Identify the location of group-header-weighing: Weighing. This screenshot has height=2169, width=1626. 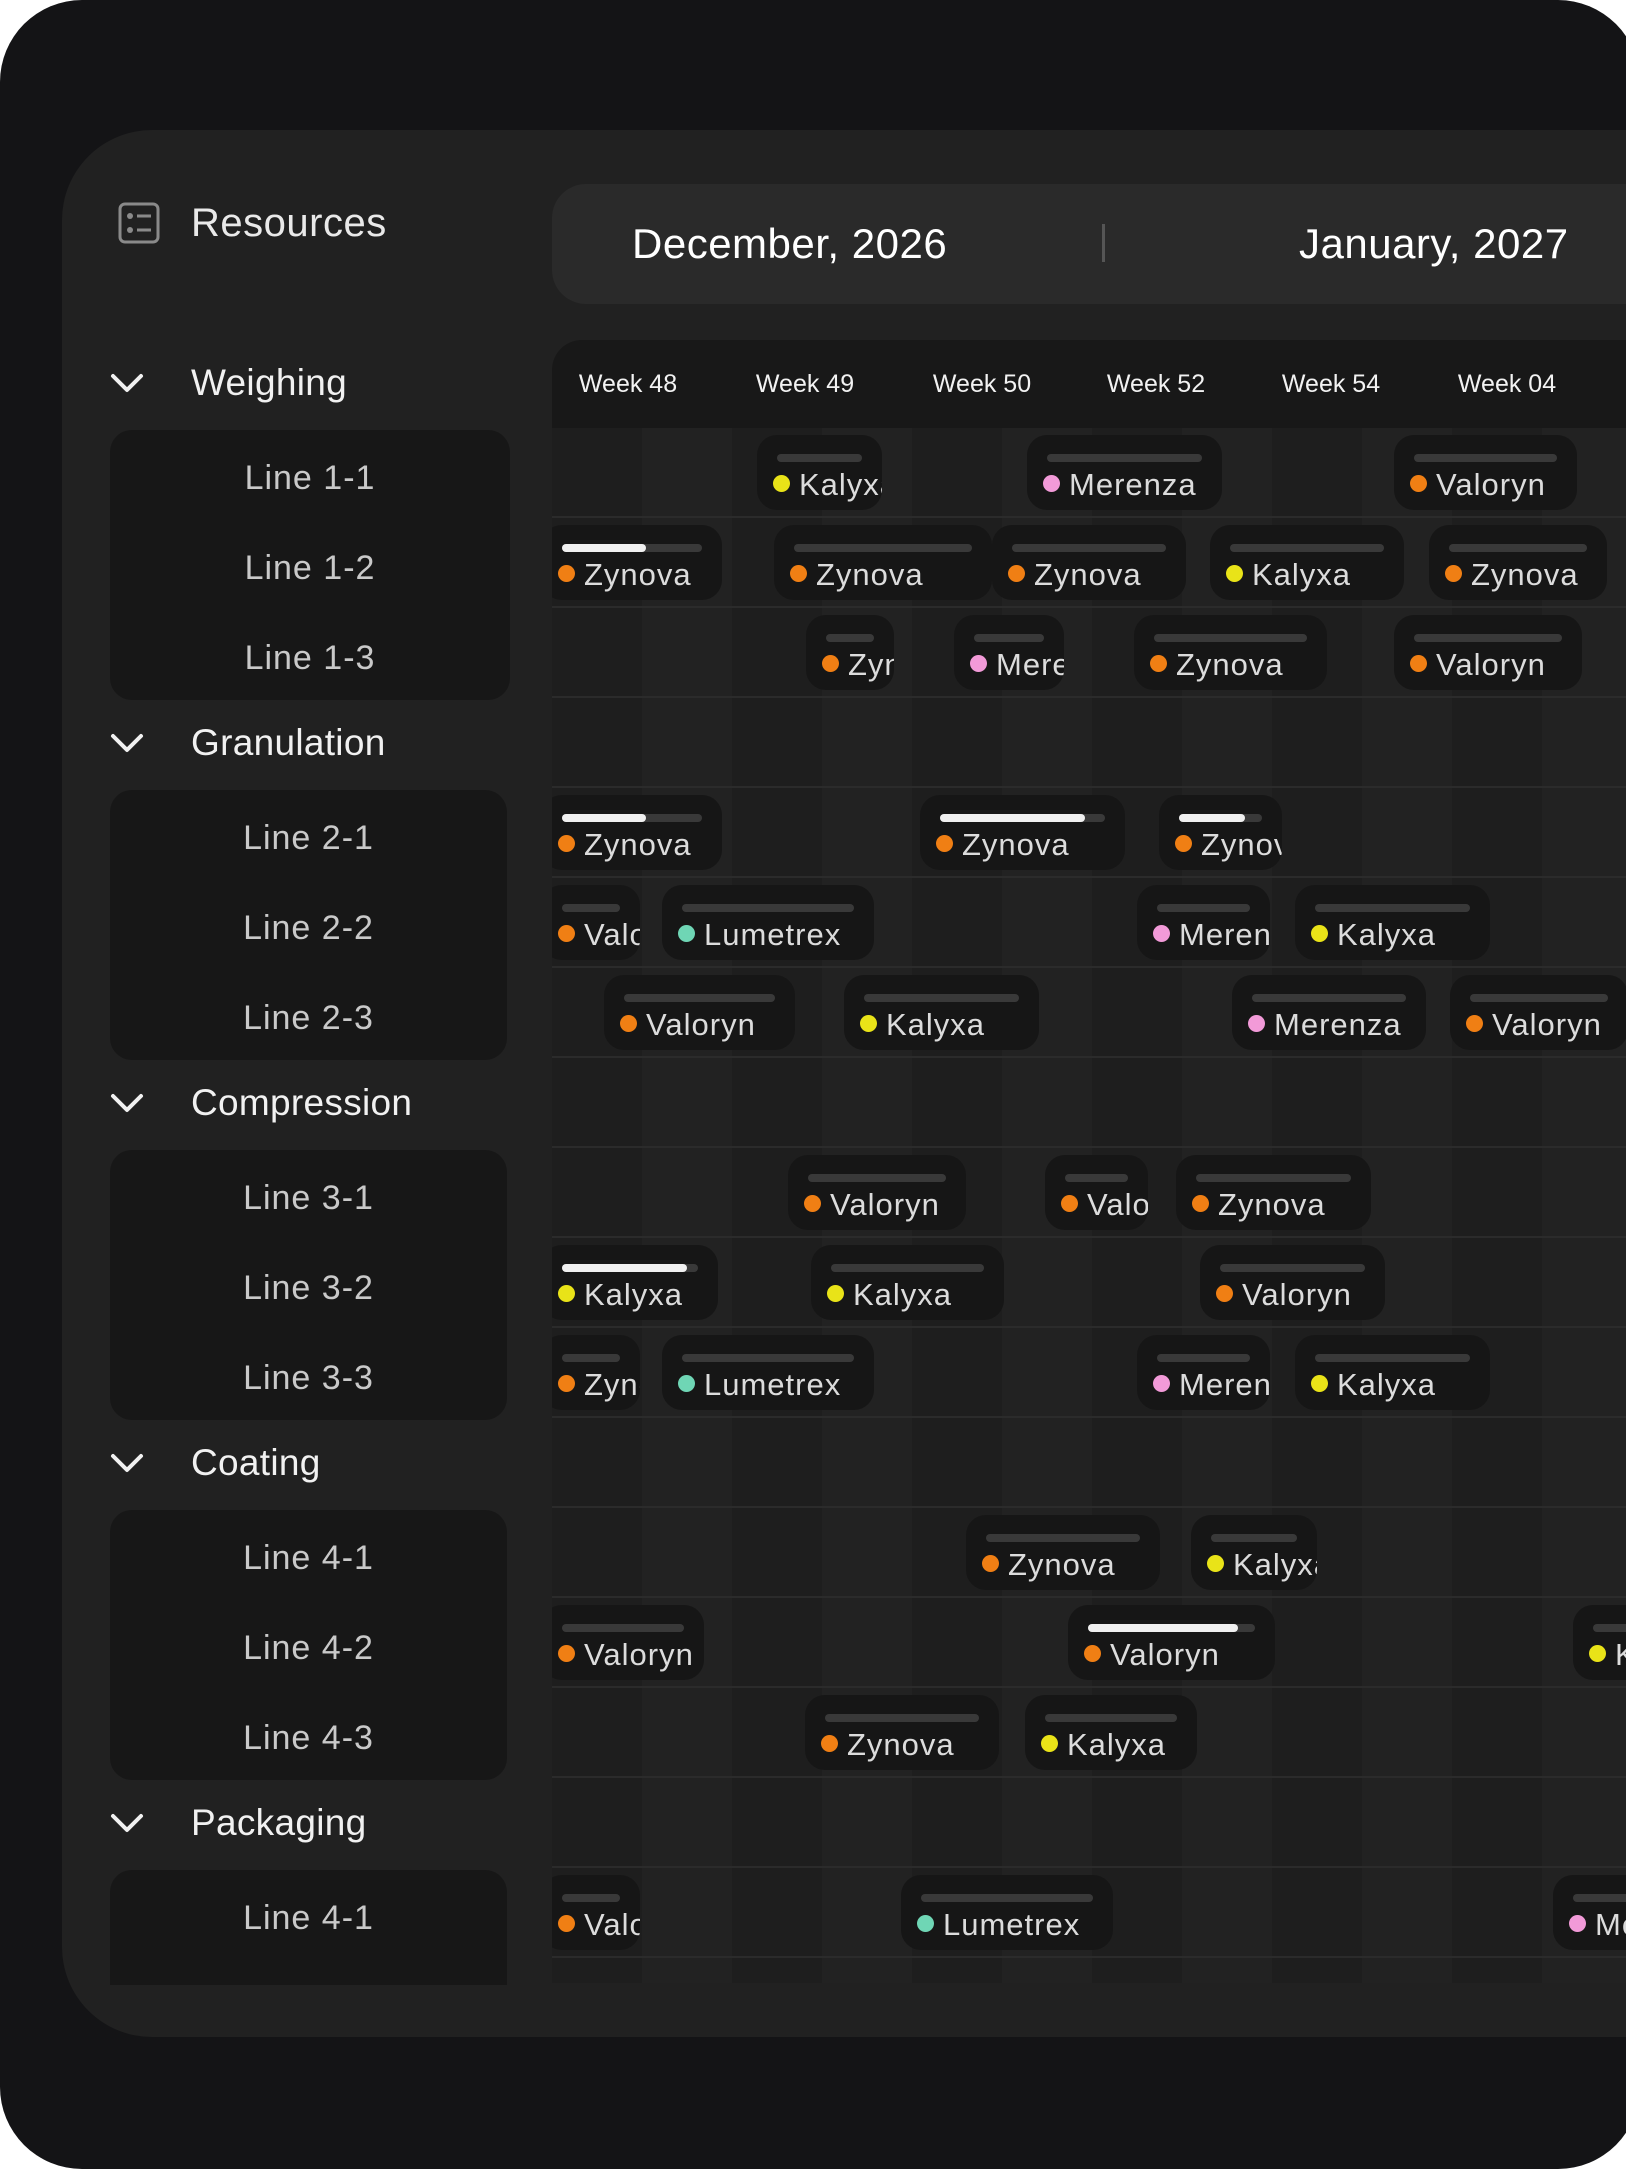
(227, 383).